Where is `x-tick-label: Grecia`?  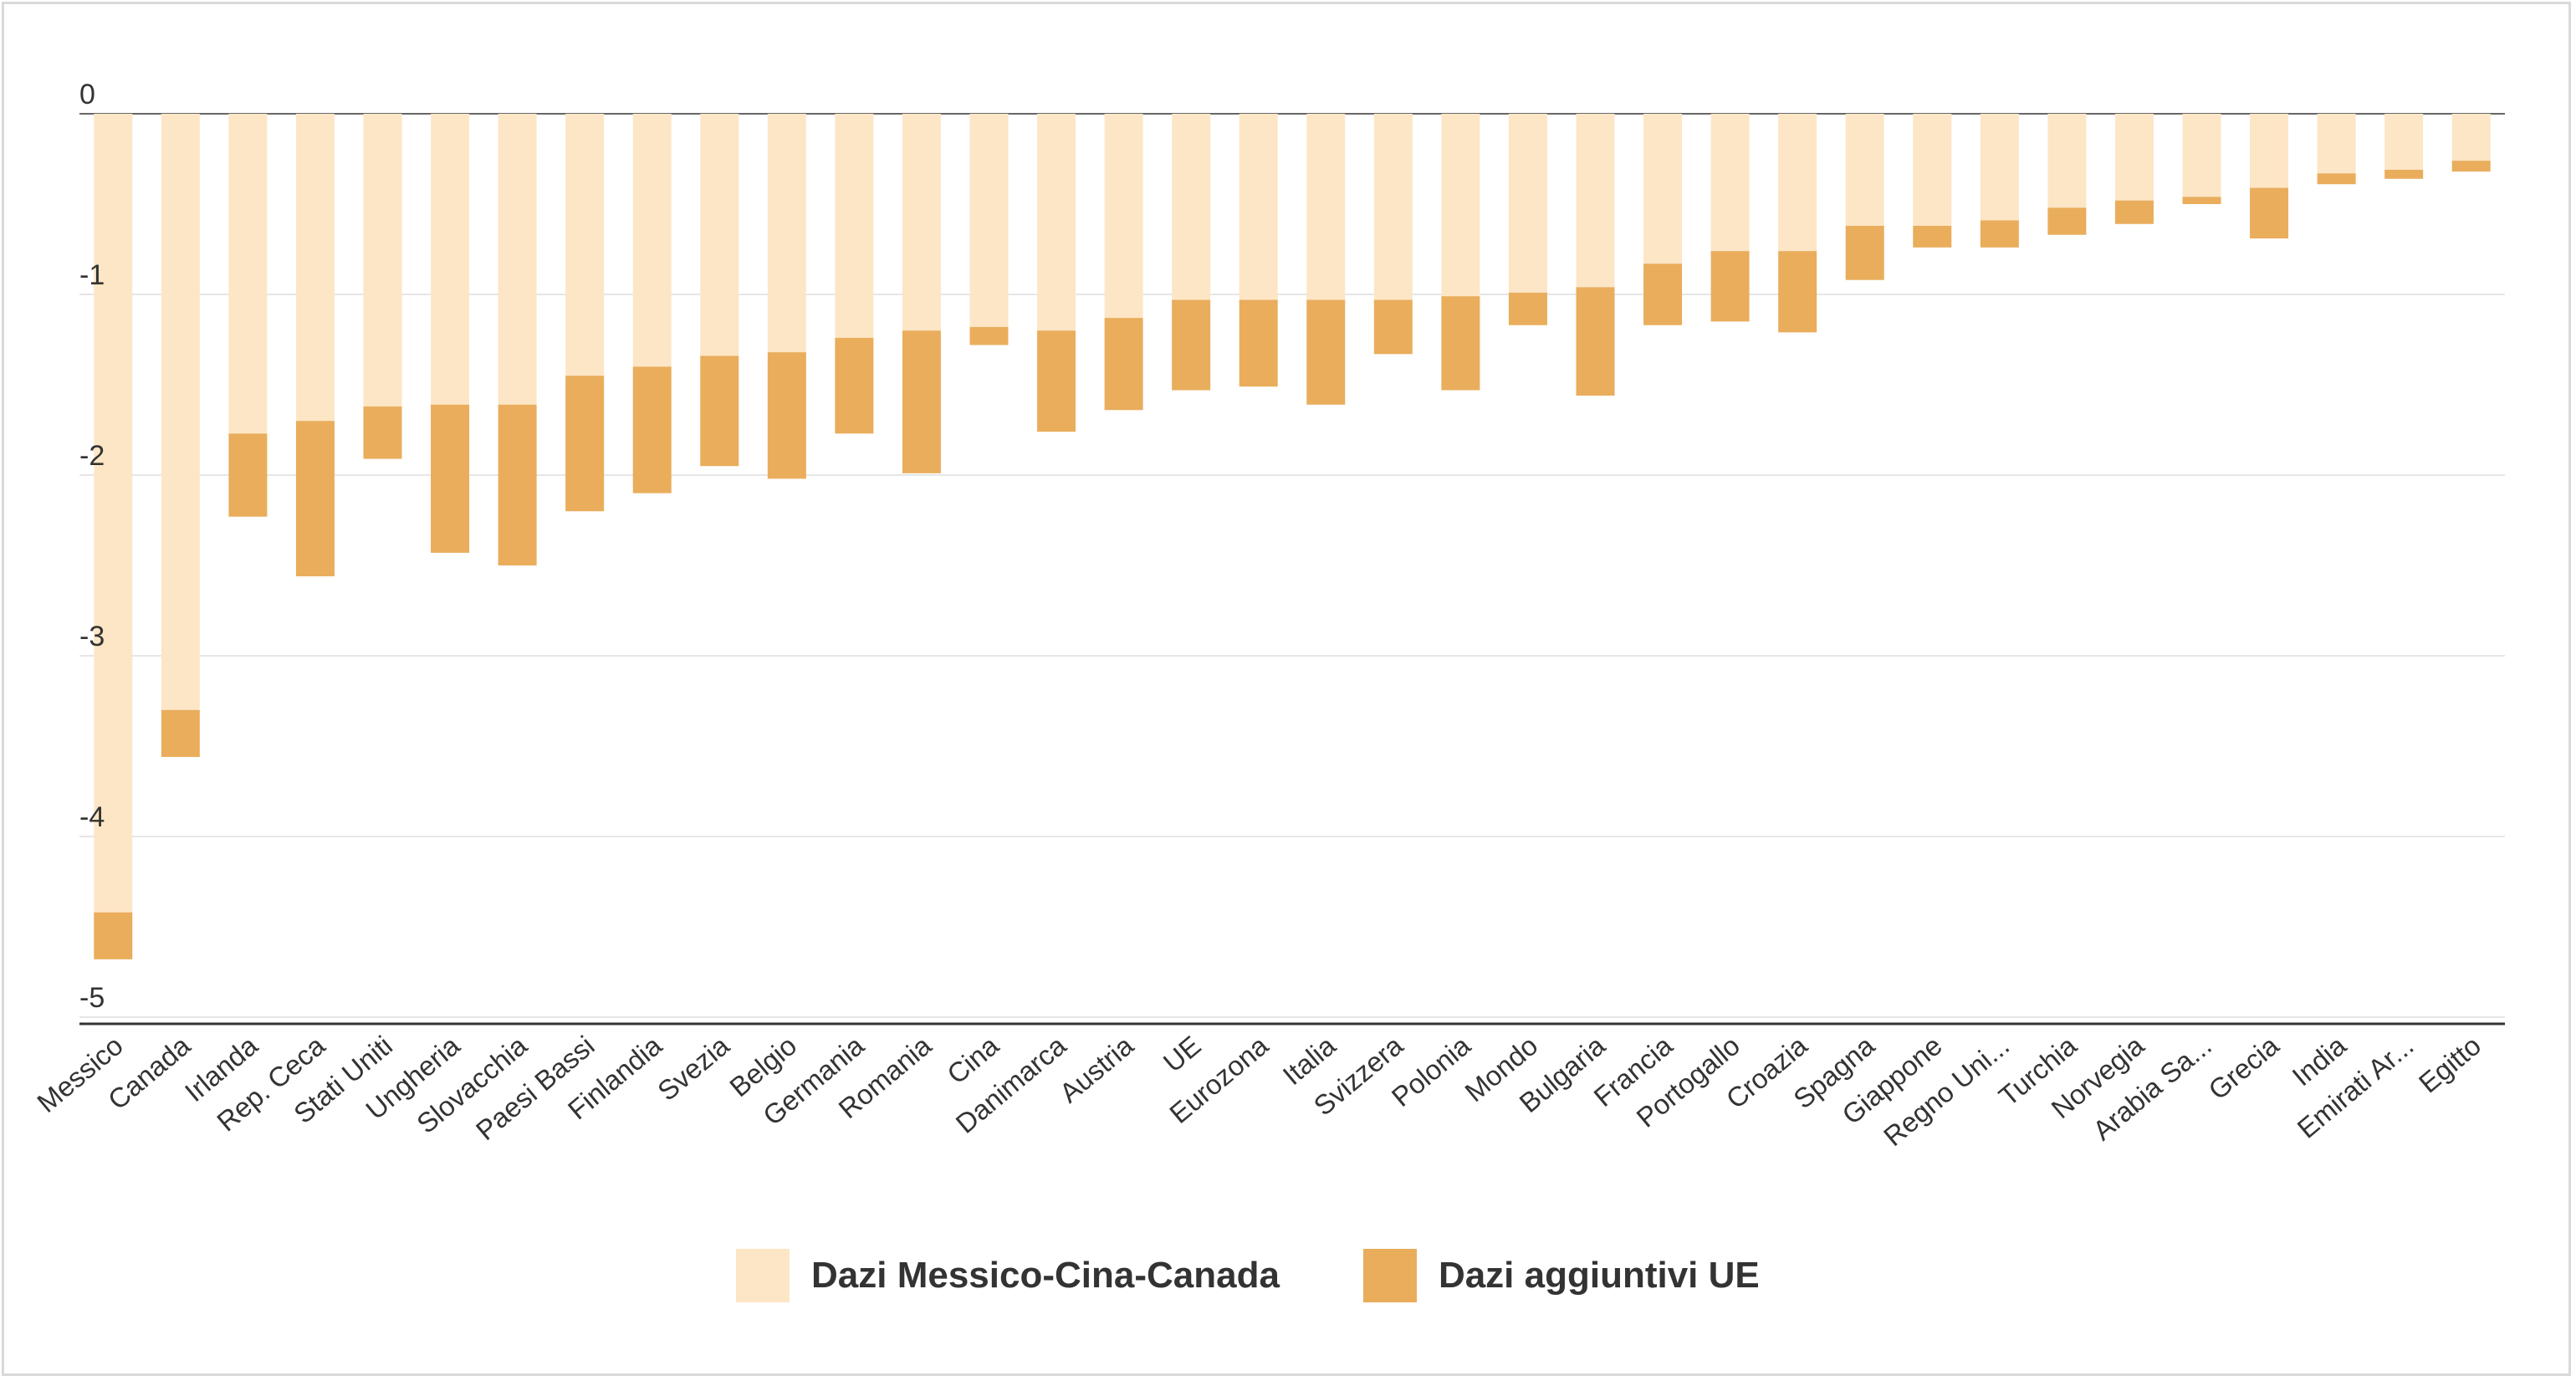
x-tick-label: Grecia is located at coordinates (2243, 1068).